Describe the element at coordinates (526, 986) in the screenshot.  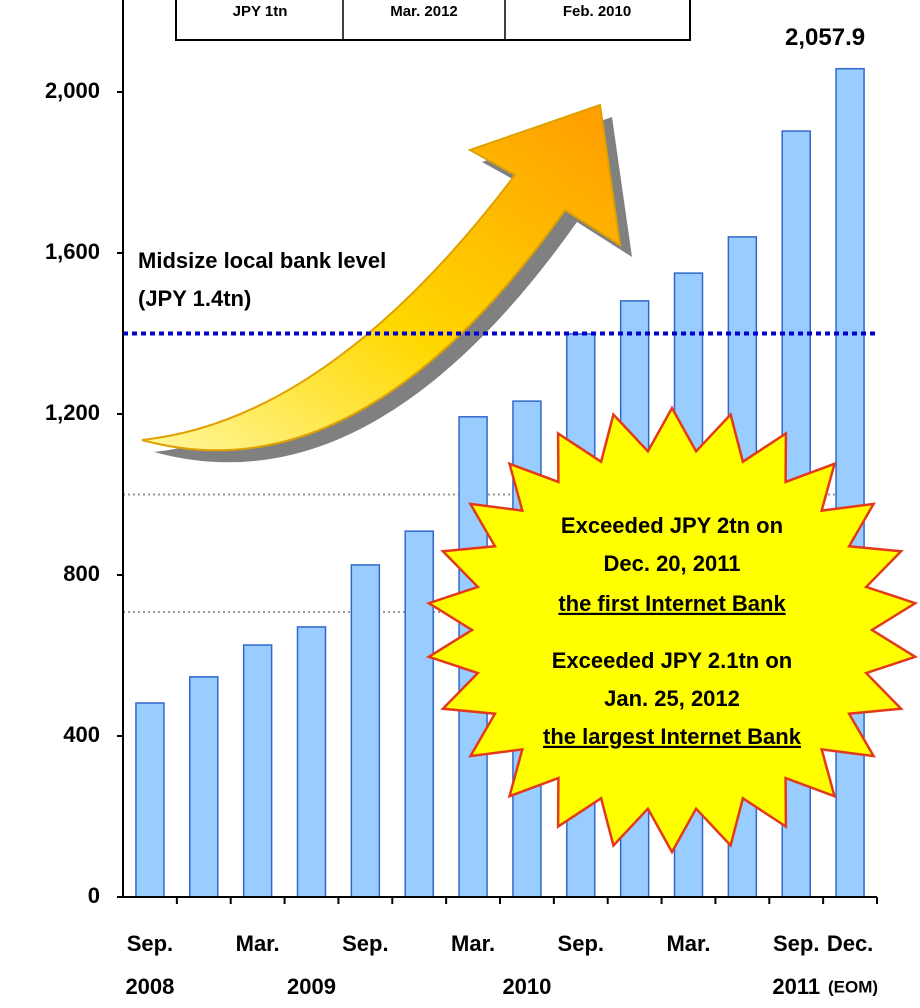
I see `year-label: 2010` at that location.